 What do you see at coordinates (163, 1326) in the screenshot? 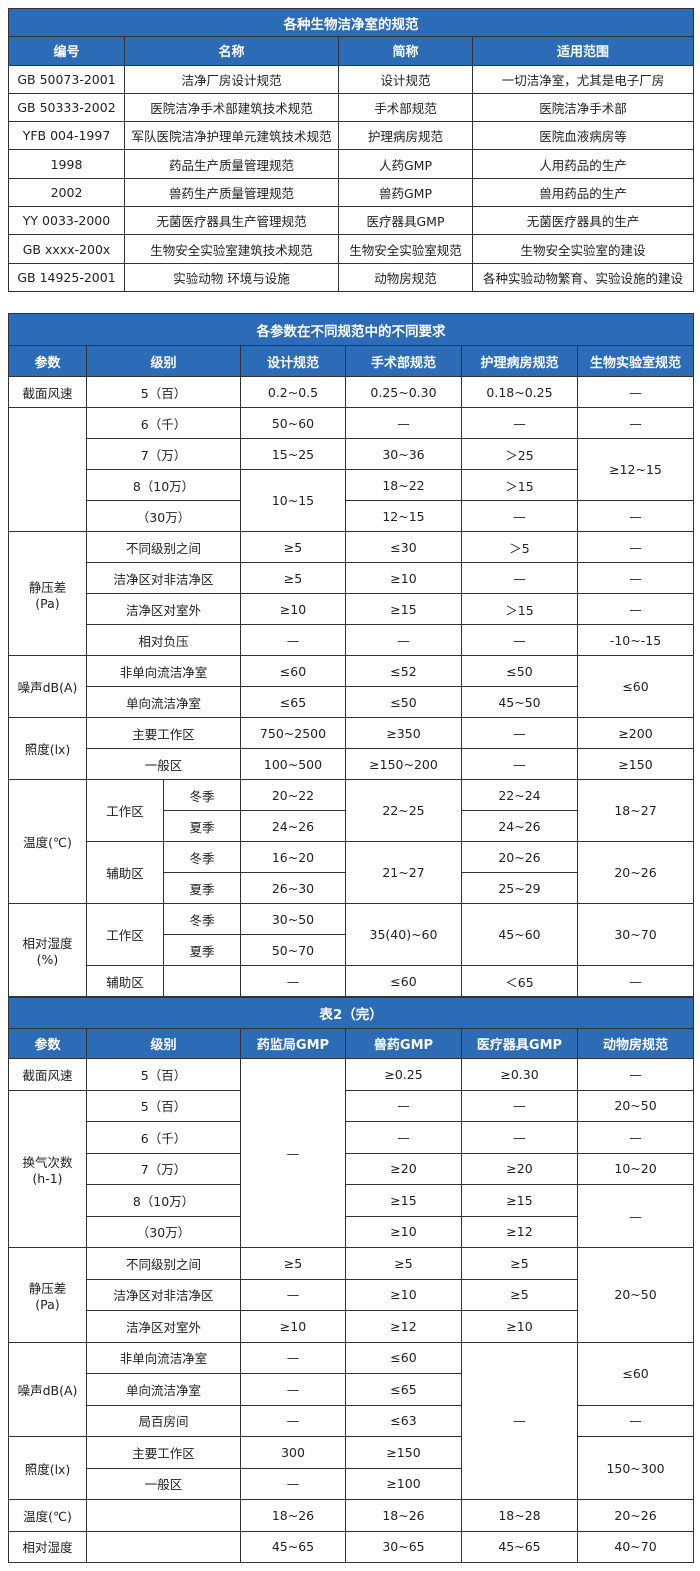
I see `table-cell: 洁净区对室外` at bounding box center [163, 1326].